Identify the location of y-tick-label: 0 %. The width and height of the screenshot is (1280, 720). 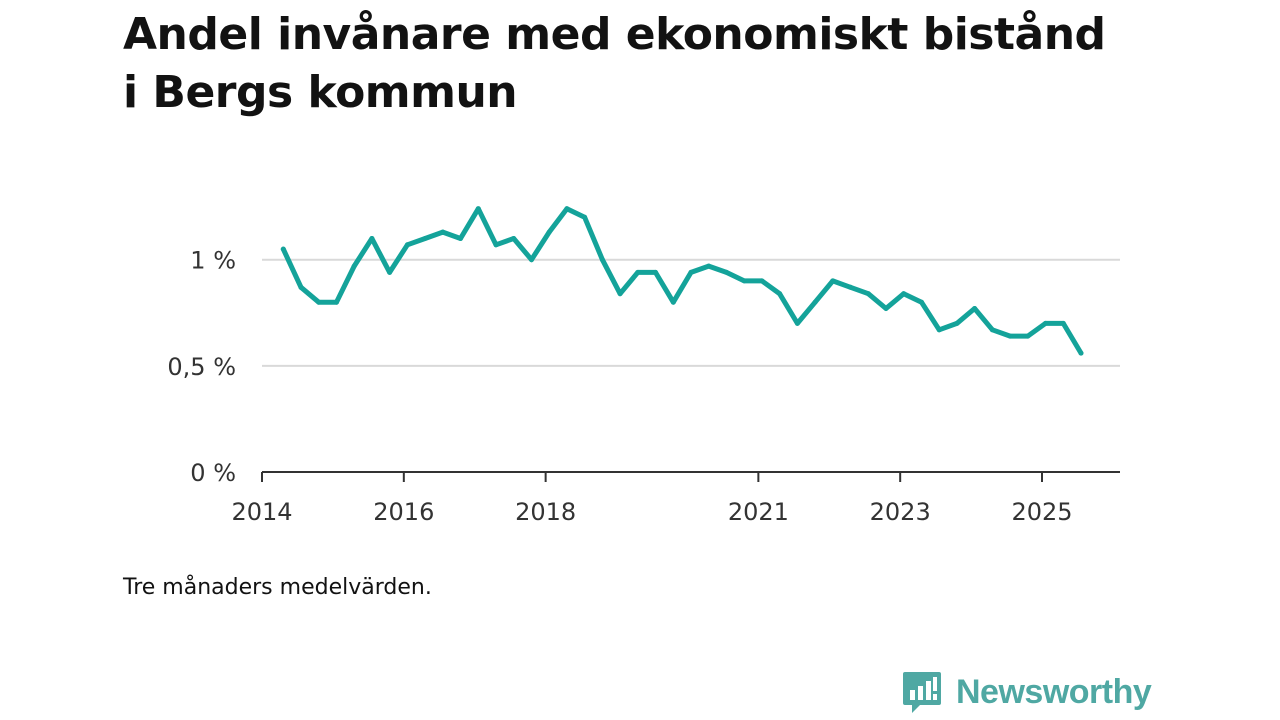
(213, 473).